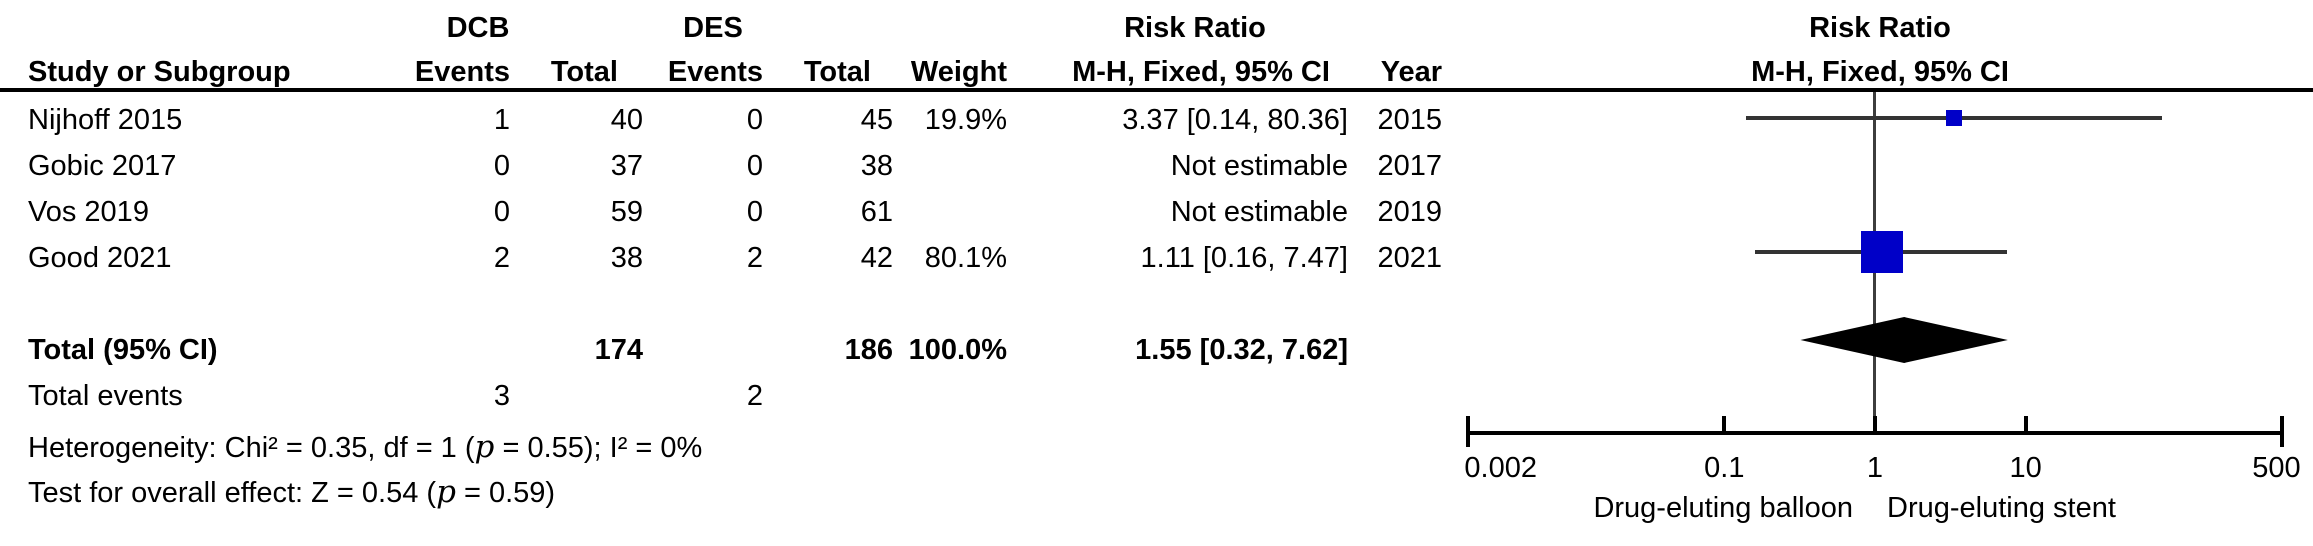 Image resolution: width=2313 pixels, height=546 pixels. Describe the element at coordinates (505, 493) in the screenshot. I see `overall-effect-text-end: = 0.59)` at that location.